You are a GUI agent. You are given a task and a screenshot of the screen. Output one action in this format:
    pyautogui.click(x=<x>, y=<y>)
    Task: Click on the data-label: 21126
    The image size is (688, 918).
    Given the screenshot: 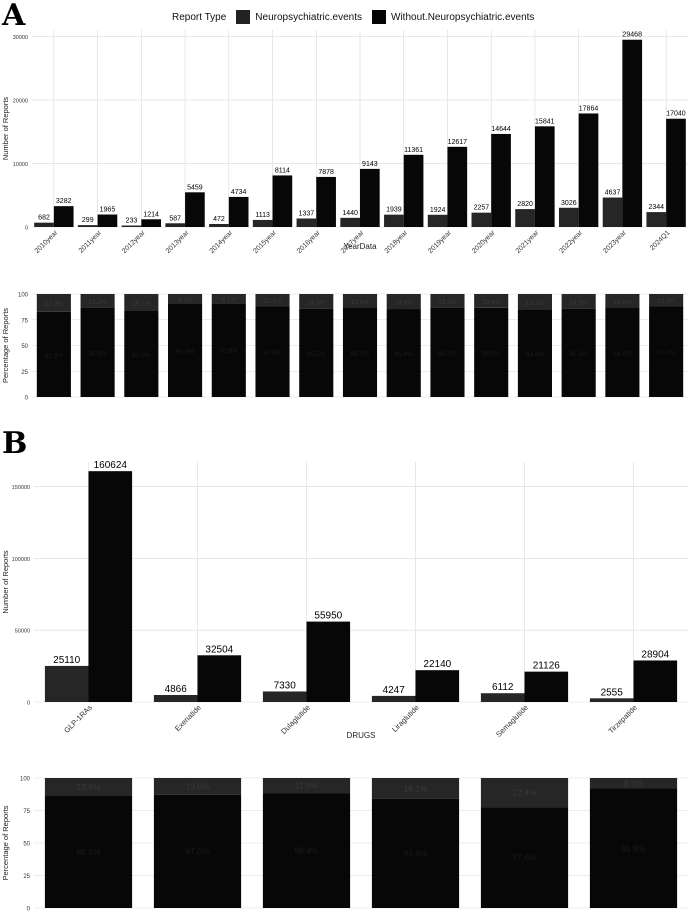 What is the action you would take?
    pyautogui.click(x=547, y=666)
    